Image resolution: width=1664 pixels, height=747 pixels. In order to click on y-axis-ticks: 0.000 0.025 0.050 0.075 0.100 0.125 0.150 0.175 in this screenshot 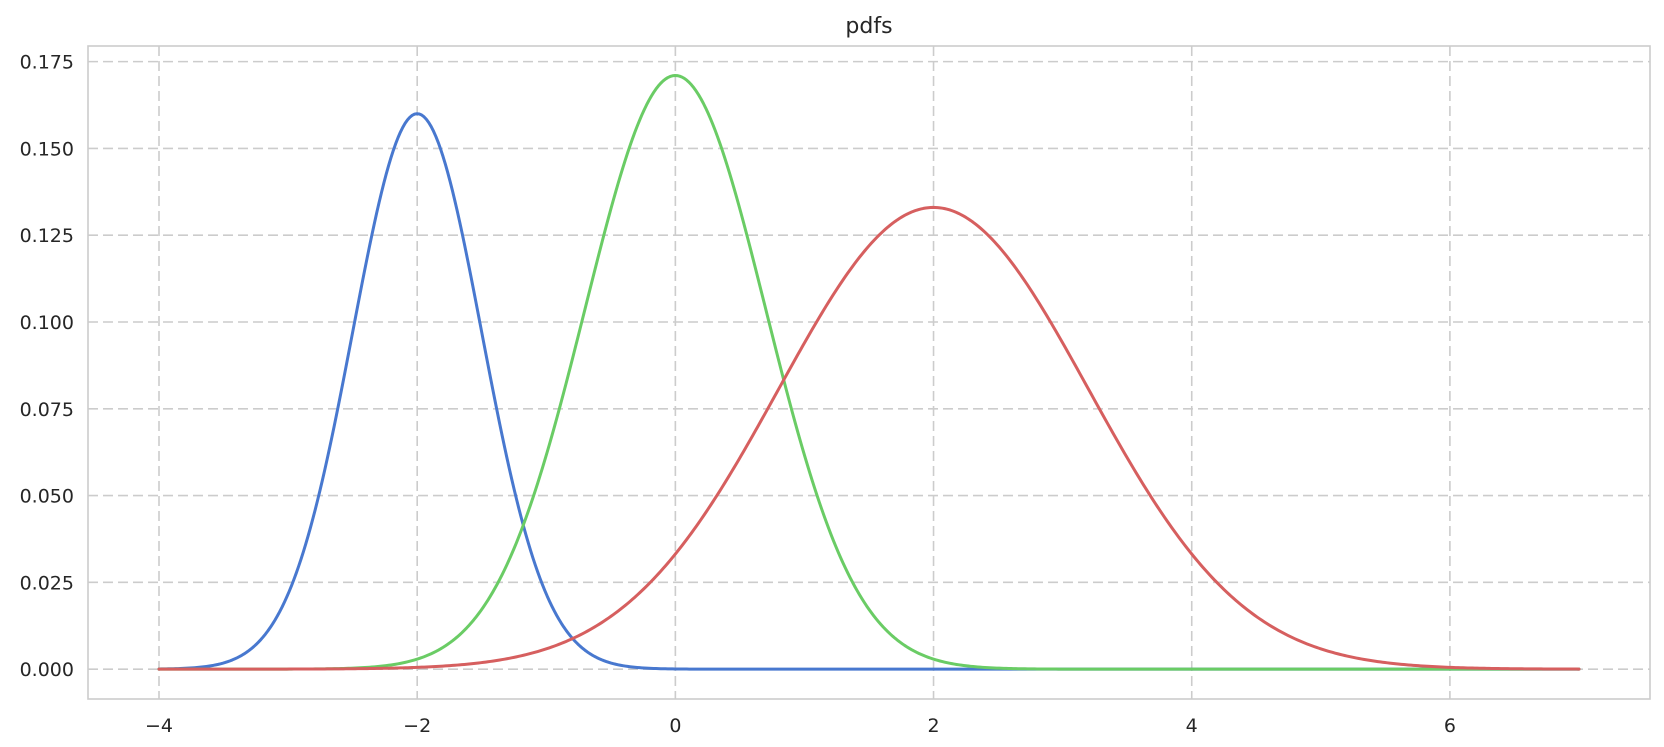, I will do `click(47, 367)`.